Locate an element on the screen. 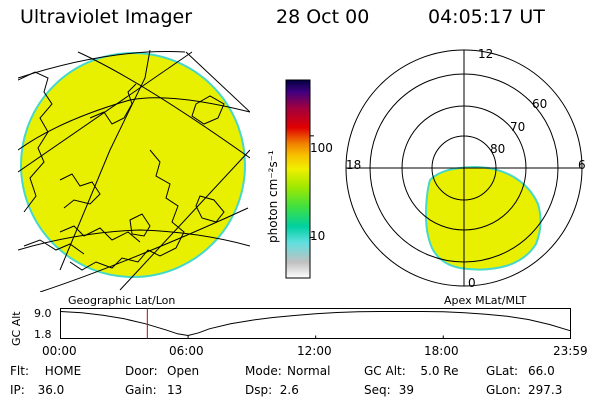 This screenshot has width=600, height=400. gc-alt-series-line is located at coordinates (315, 324).